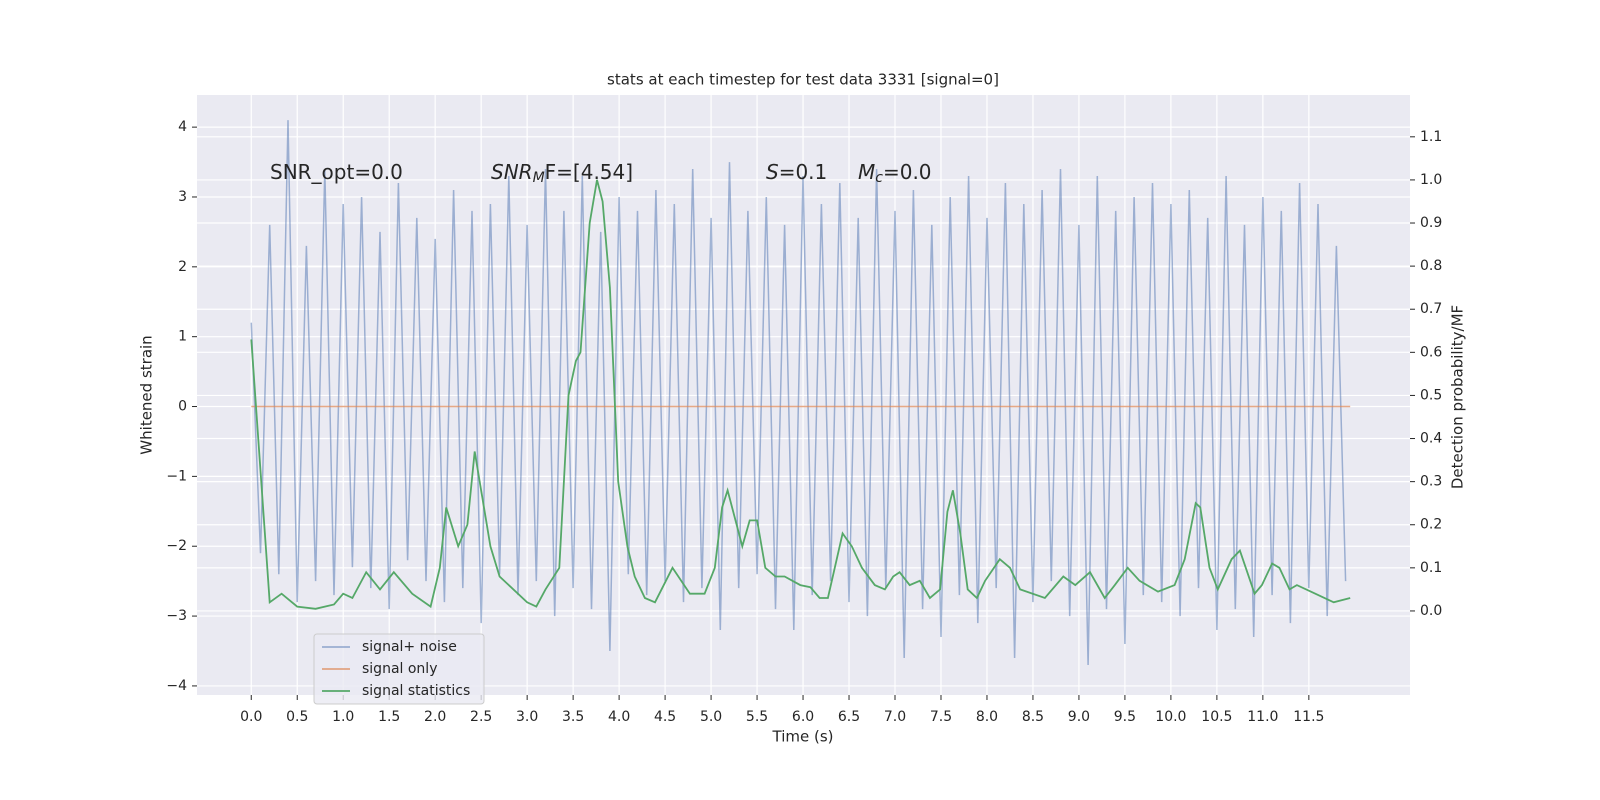  I want to click on legend-box, so click(399, 669).